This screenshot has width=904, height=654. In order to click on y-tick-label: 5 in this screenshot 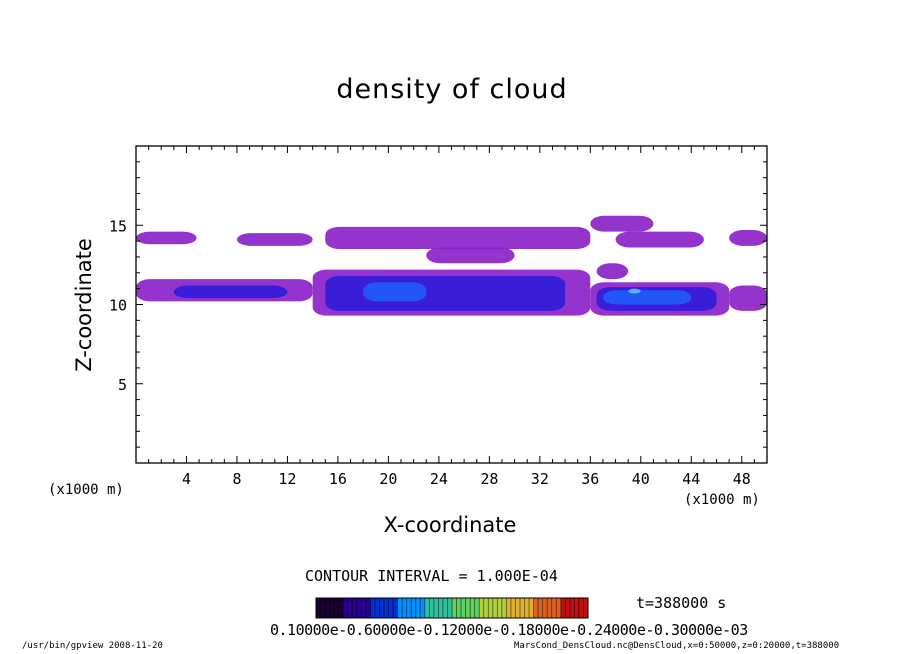, I will do `click(122, 385)`.